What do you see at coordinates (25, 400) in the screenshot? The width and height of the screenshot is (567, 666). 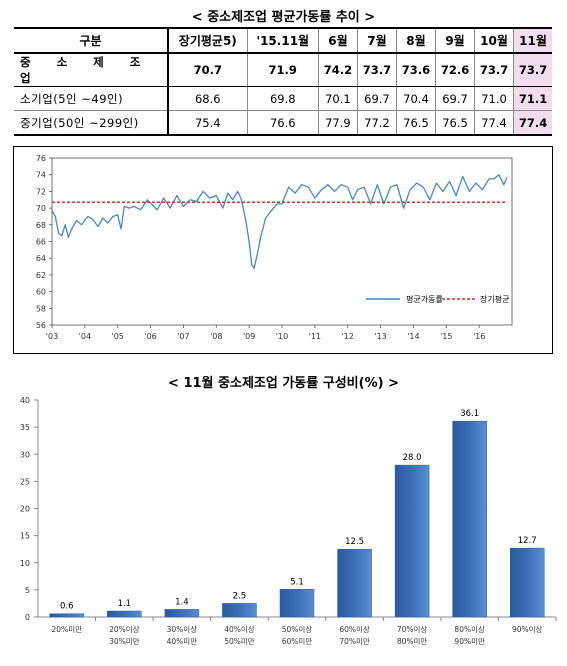 I see `y-tick-label: 40` at bounding box center [25, 400].